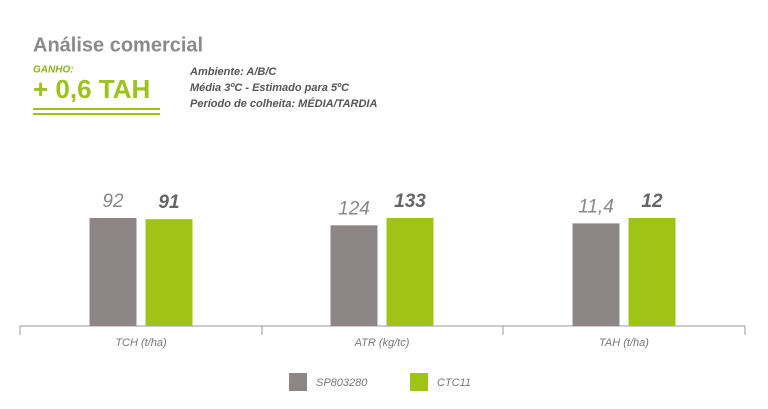  I want to click on x-tick-label: ATR (kg/tc), so click(382, 343).